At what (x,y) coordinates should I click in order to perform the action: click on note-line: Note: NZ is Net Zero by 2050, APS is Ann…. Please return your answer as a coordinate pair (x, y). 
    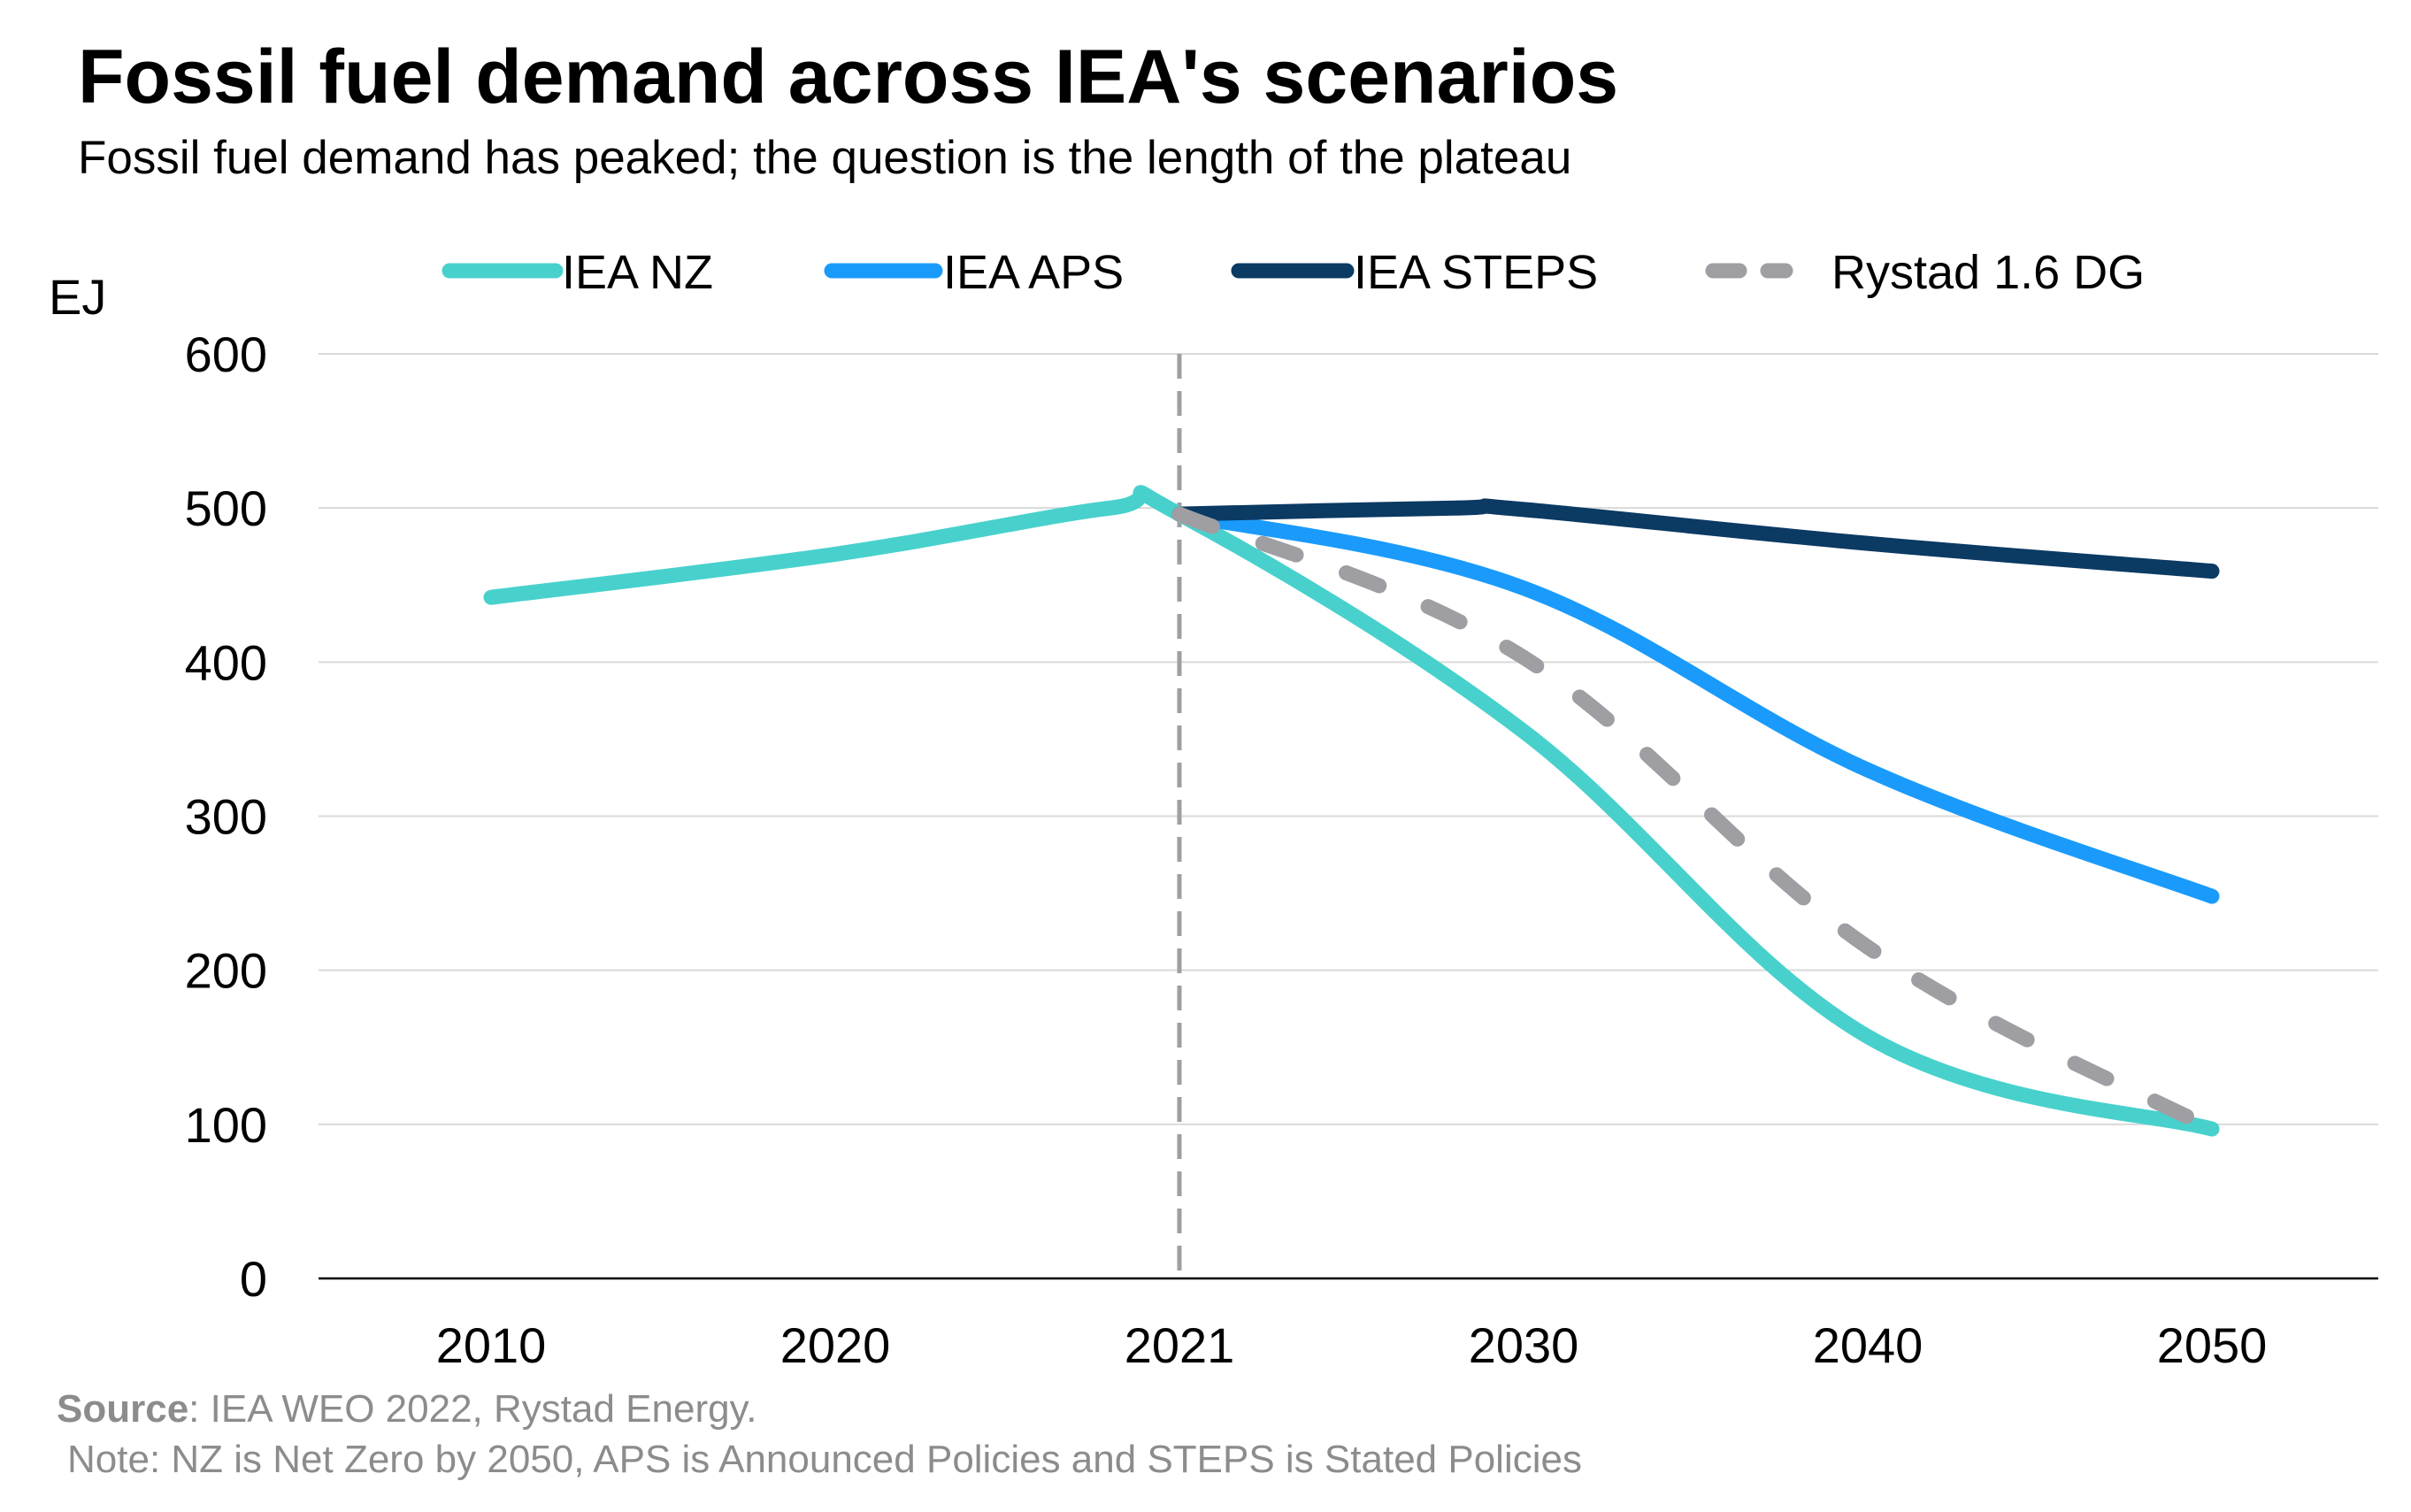
    Looking at the image, I should click on (824, 1460).